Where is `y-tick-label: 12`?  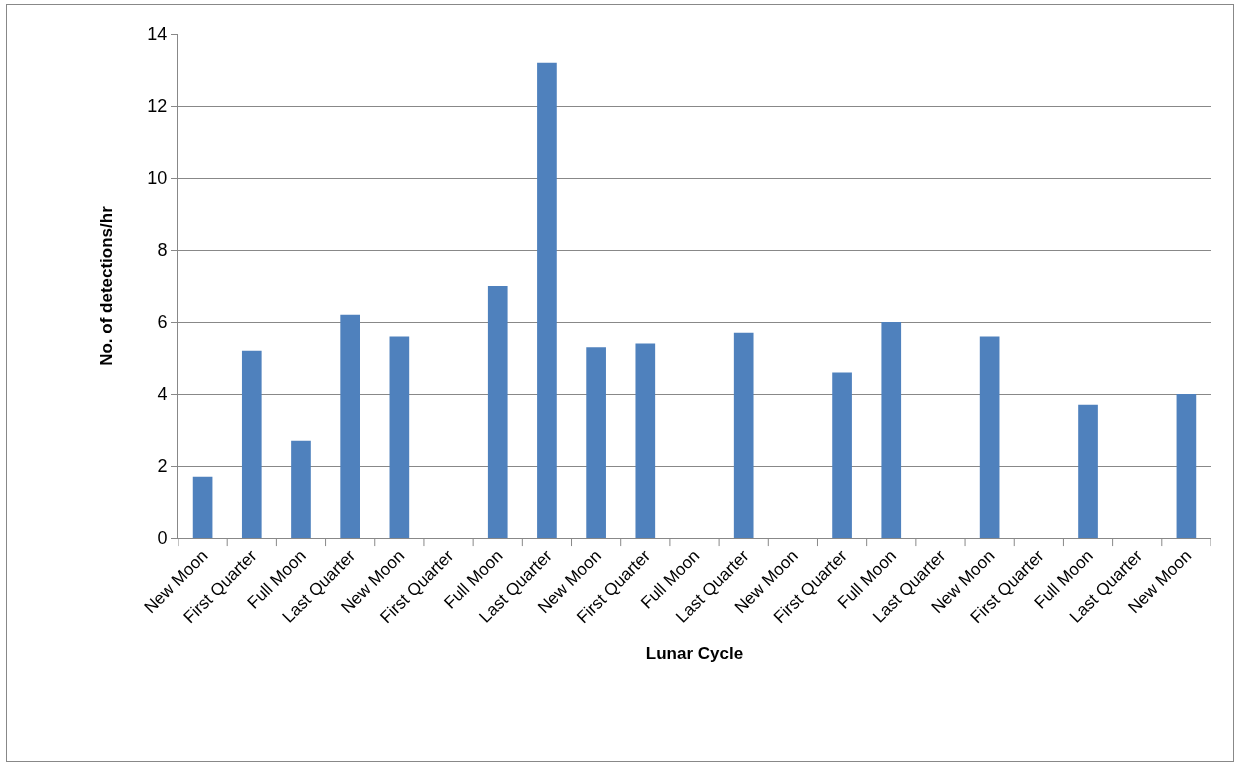
y-tick-label: 12 is located at coordinates (157, 106).